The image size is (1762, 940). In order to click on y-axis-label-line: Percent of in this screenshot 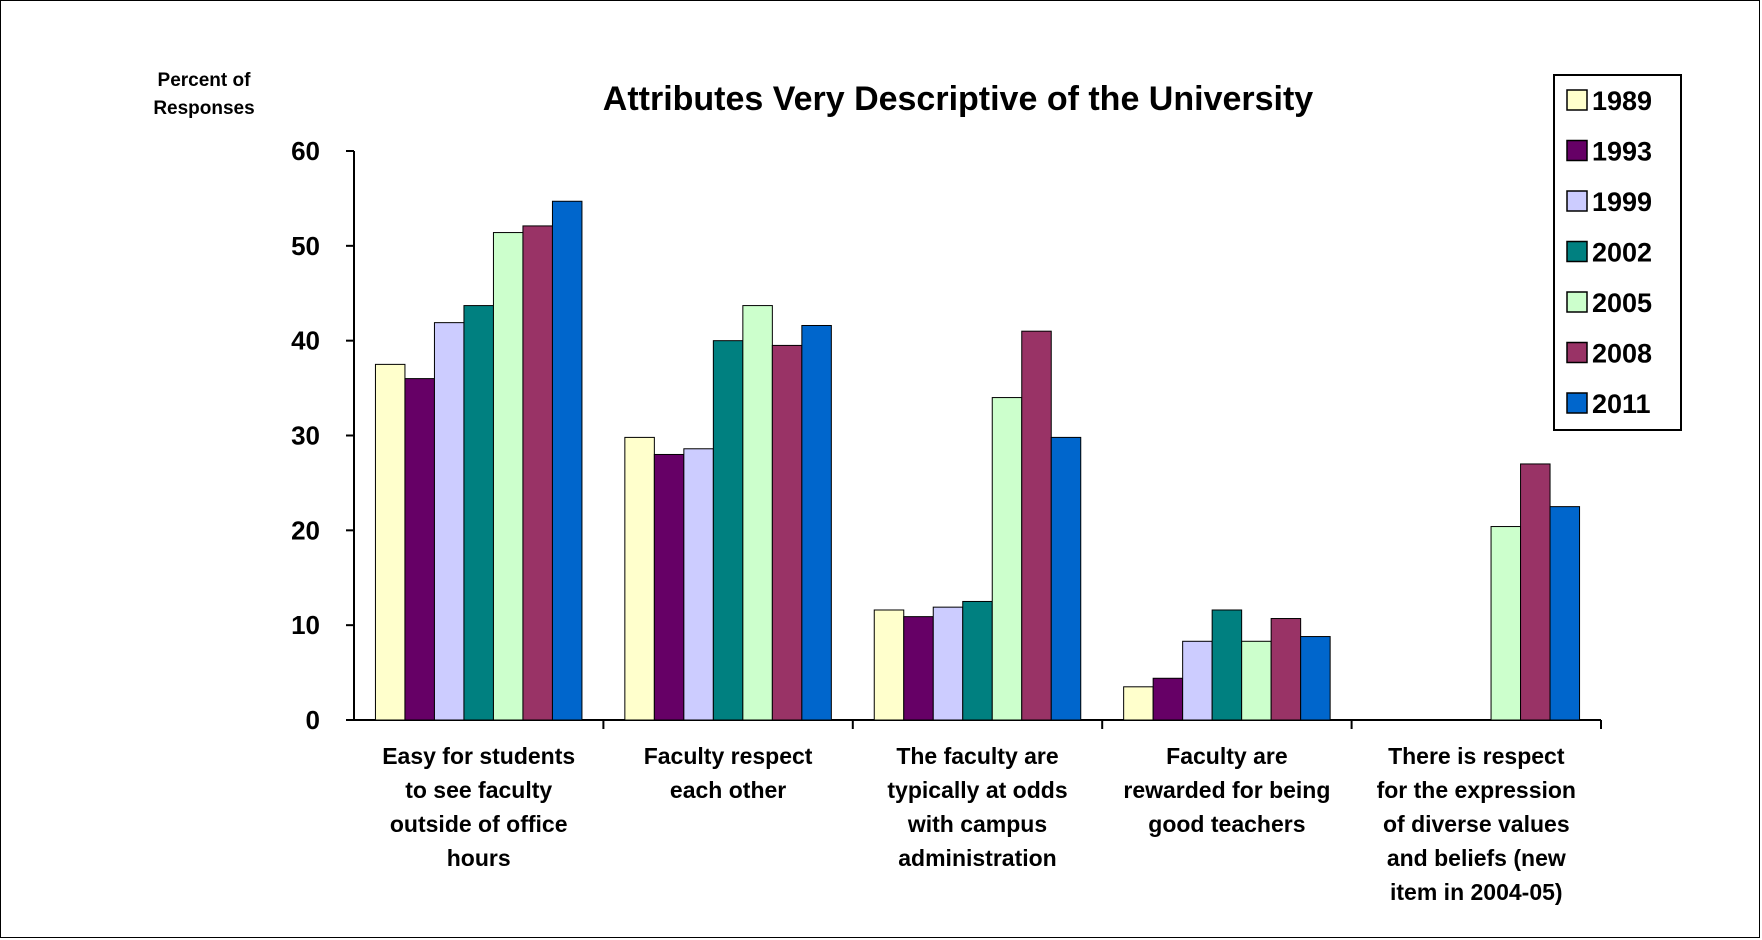, I will do `click(205, 80)`.